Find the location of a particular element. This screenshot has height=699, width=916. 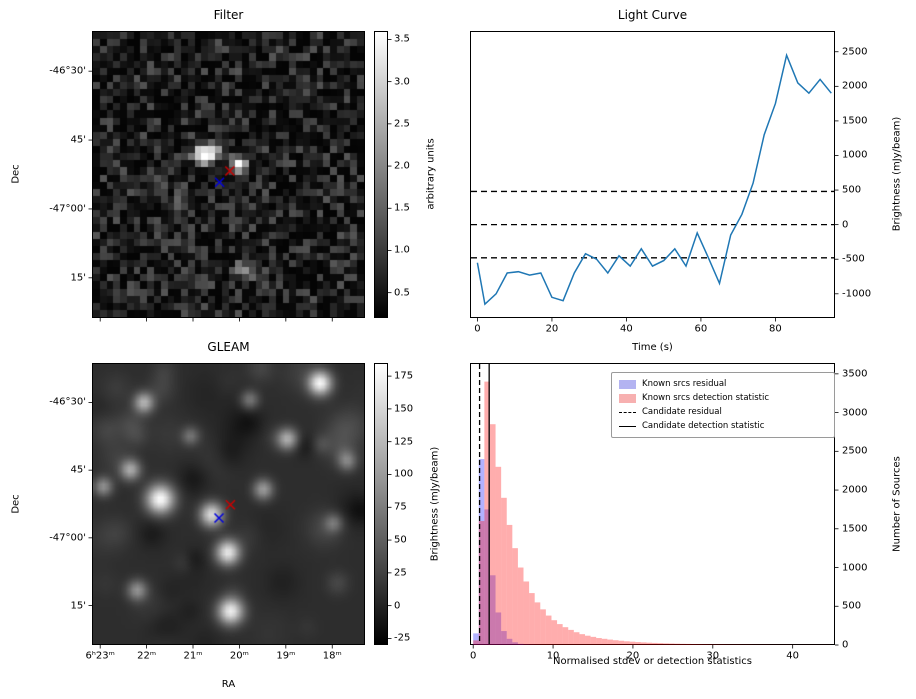

tick-label: 2.0 is located at coordinates (402, 166).